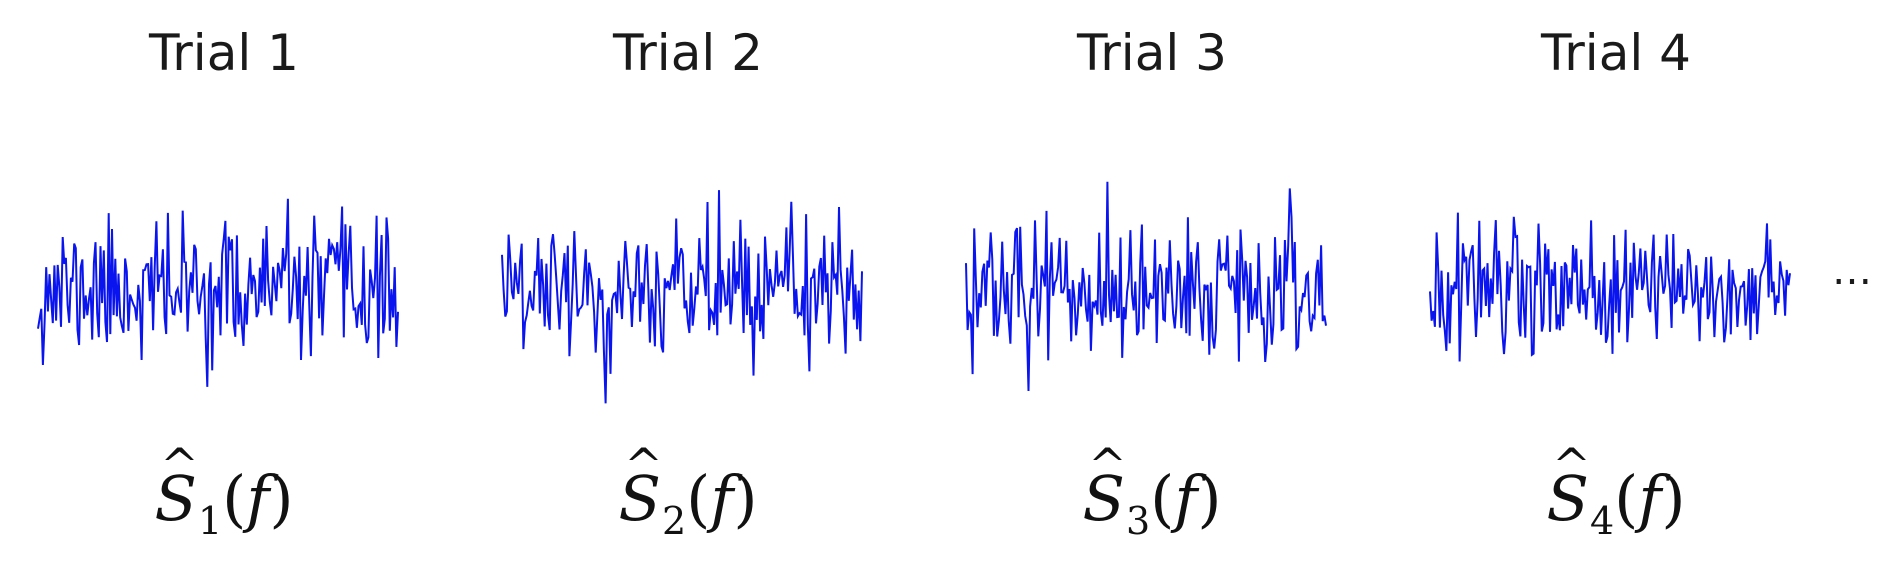  Describe the element at coordinates (1602, 521) in the screenshot. I see `estimator-subscript: 4` at that location.